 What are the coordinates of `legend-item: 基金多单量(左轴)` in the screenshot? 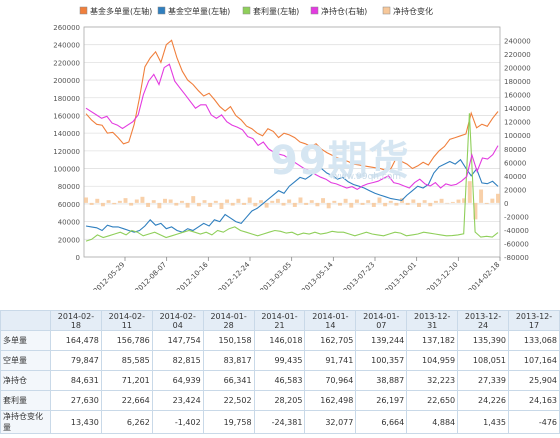 It's located at (115, 11).